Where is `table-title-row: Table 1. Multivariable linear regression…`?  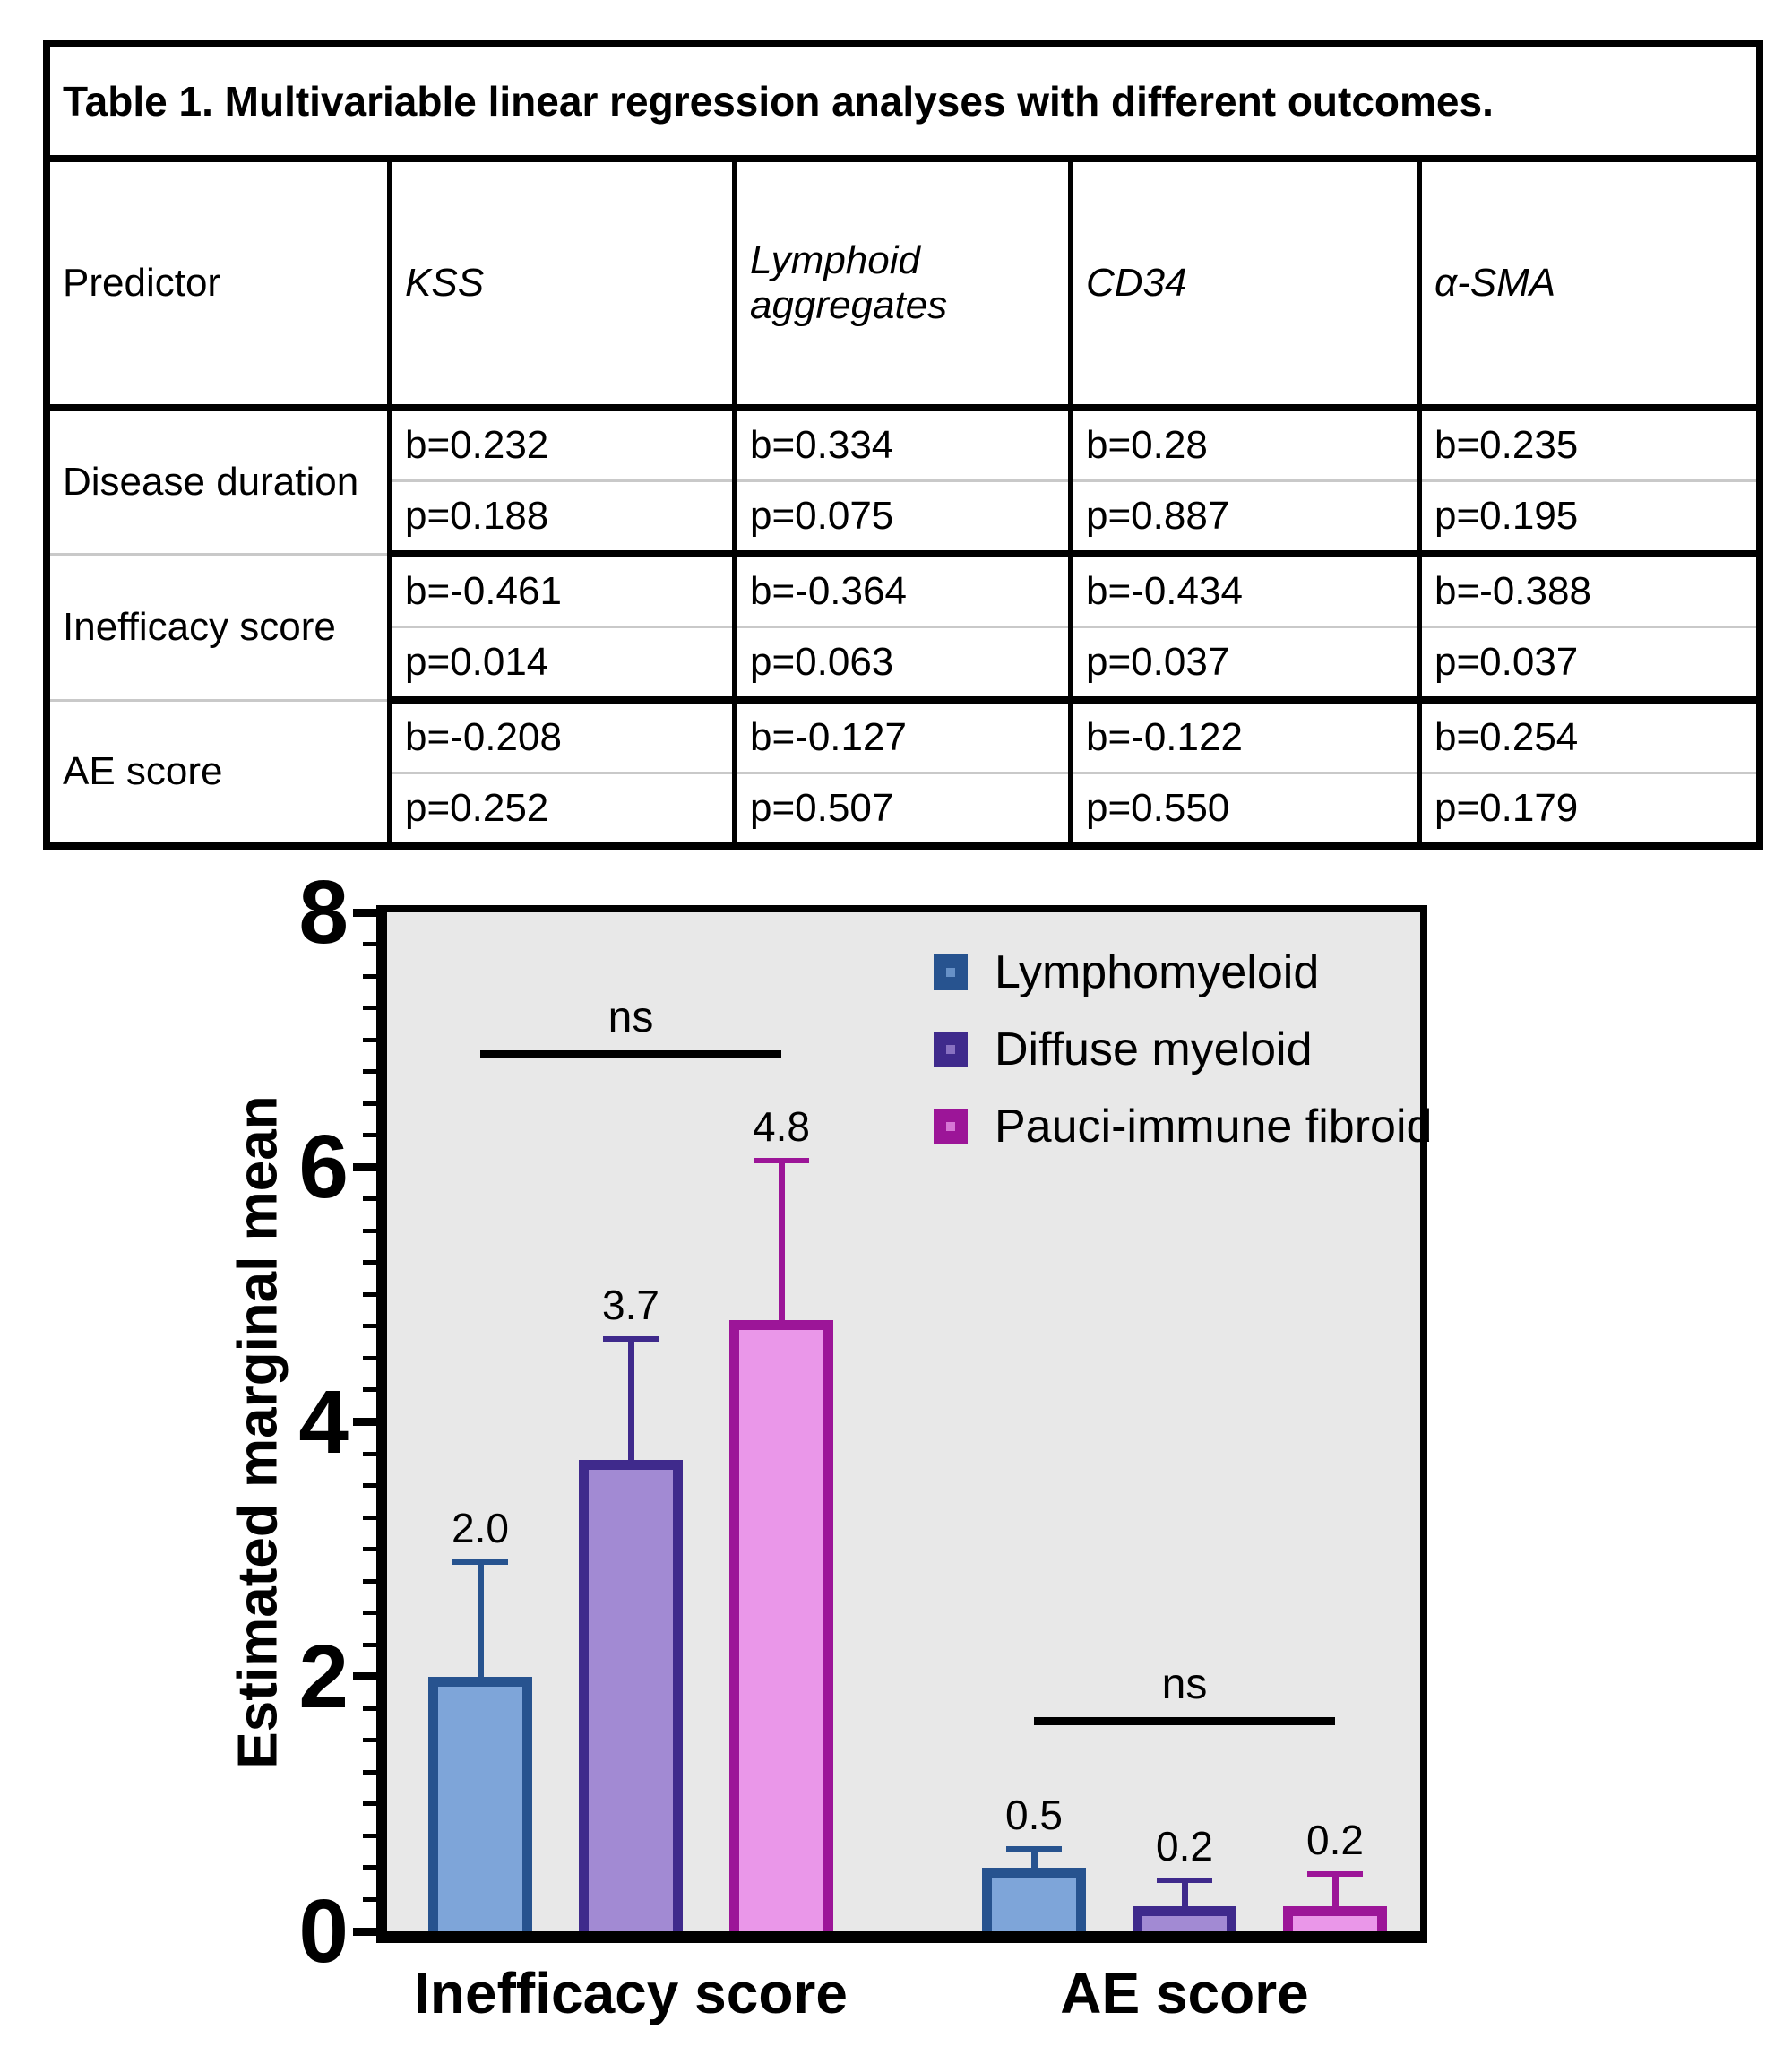
table-title-row: Table 1. Multivariable linear regression… is located at coordinates (903, 103).